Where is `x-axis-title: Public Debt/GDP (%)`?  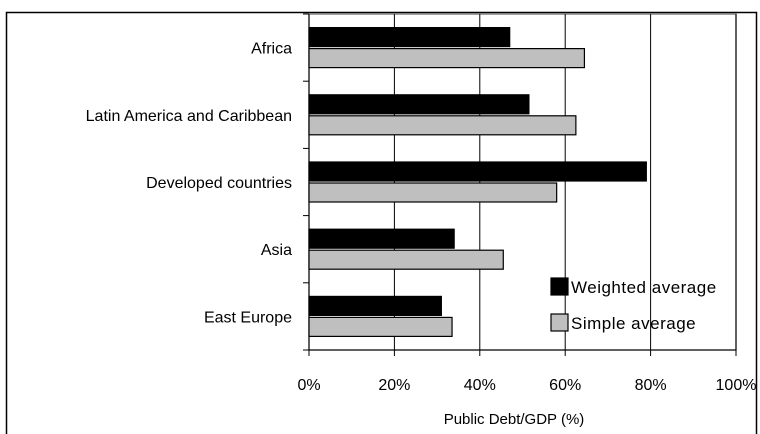 x-axis-title: Public Debt/GDP (%) is located at coordinates (514, 419).